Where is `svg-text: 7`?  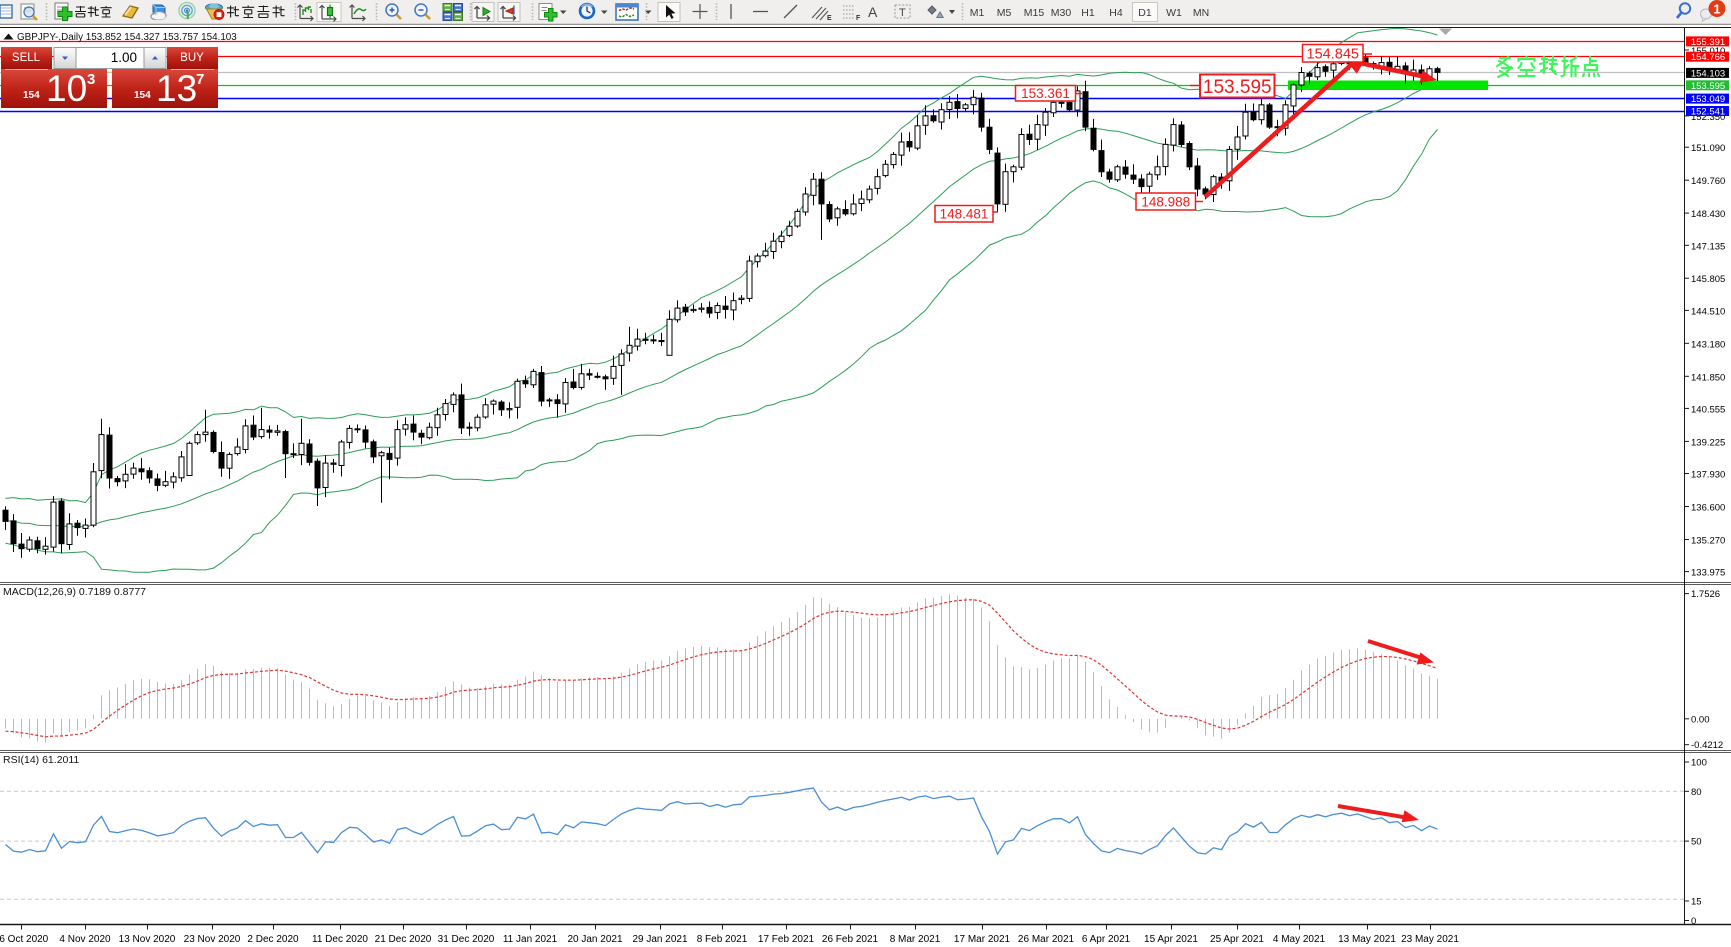 svg-text: 7 is located at coordinates (200, 79).